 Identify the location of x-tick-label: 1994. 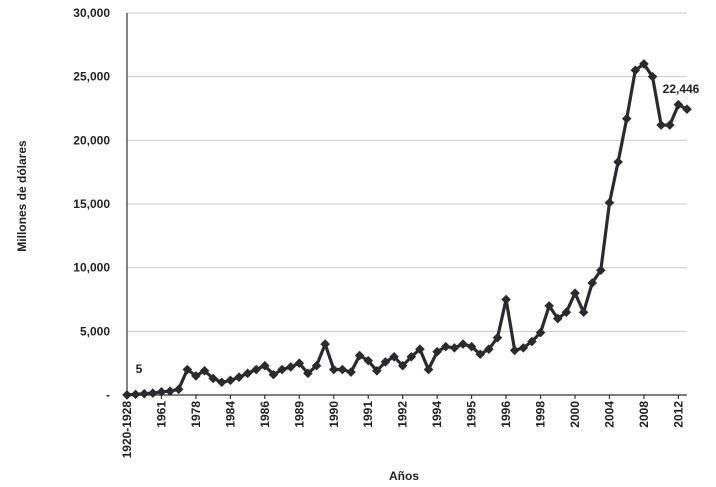
(437, 414).